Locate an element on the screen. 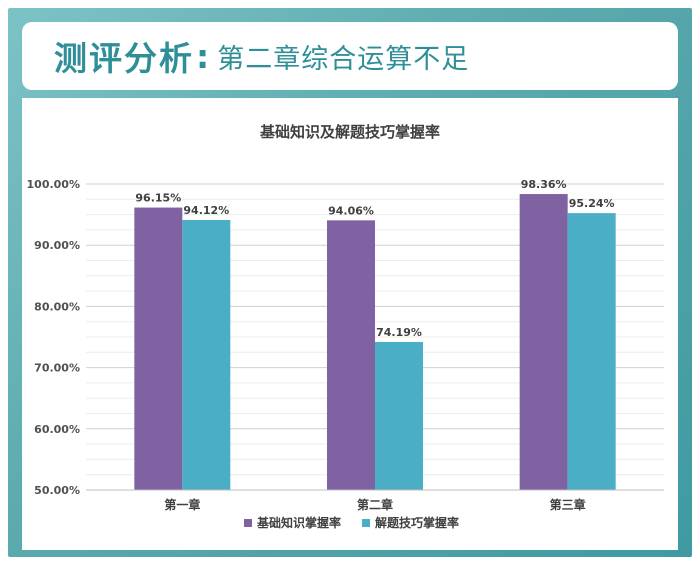 This screenshot has width=700, height=565. page-subtitle: 第二章综合运算不足 is located at coordinates (343, 59).